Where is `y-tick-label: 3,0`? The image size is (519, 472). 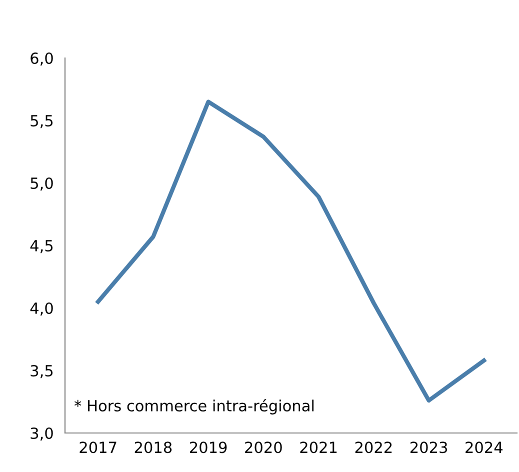
y-tick-label: 3,0 is located at coordinates (41, 434).